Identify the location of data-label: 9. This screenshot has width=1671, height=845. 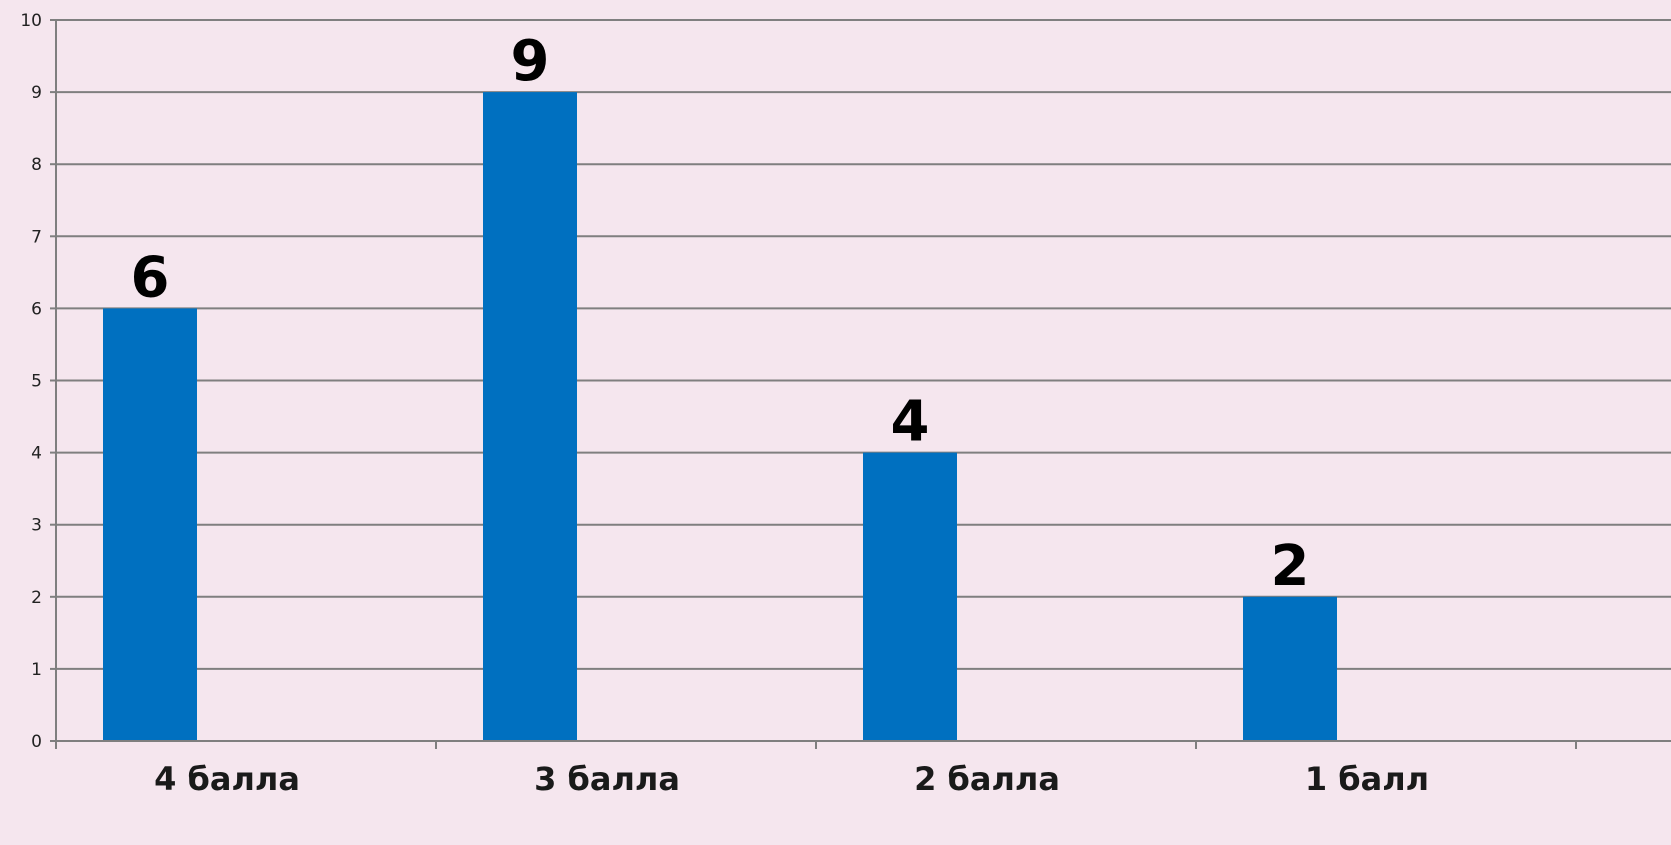
(530, 61).